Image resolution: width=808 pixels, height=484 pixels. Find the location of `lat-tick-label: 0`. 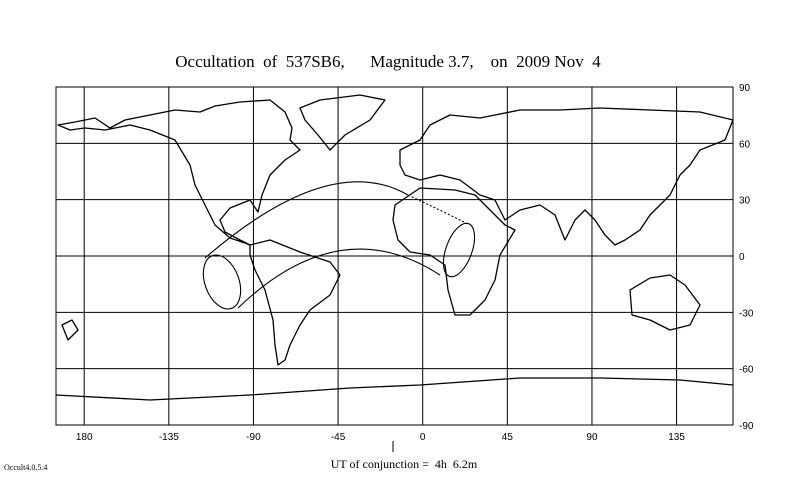

lat-tick-label: 0 is located at coordinates (742, 257).